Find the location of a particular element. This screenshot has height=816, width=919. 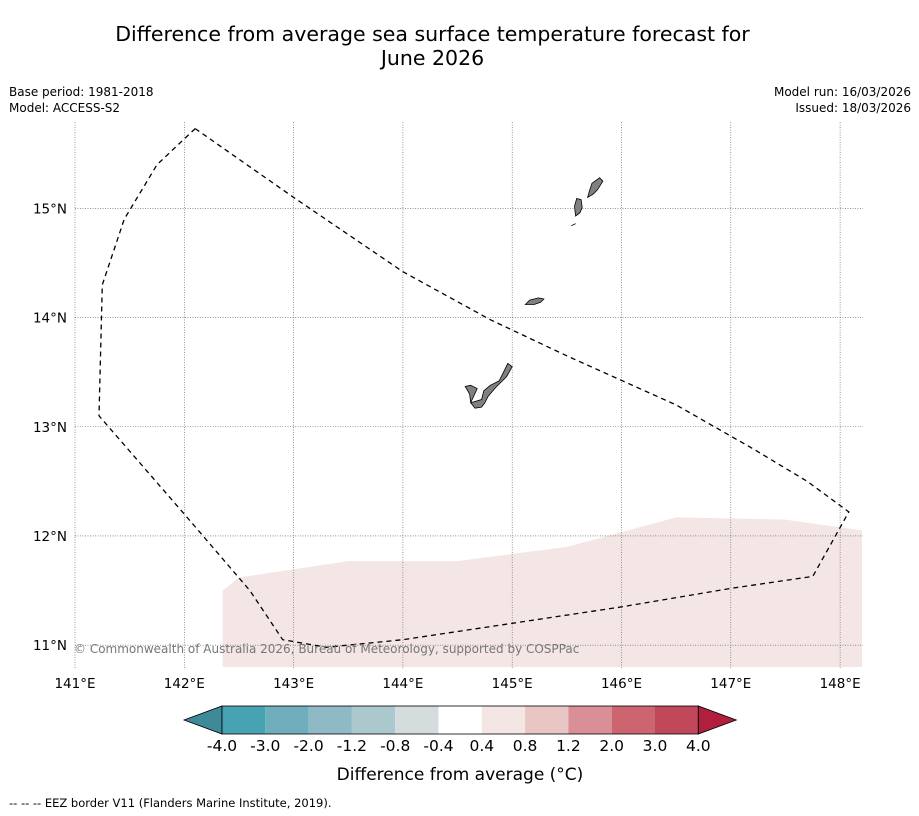

lon-tick-label: 144°E is located at coordinates (402, 684).